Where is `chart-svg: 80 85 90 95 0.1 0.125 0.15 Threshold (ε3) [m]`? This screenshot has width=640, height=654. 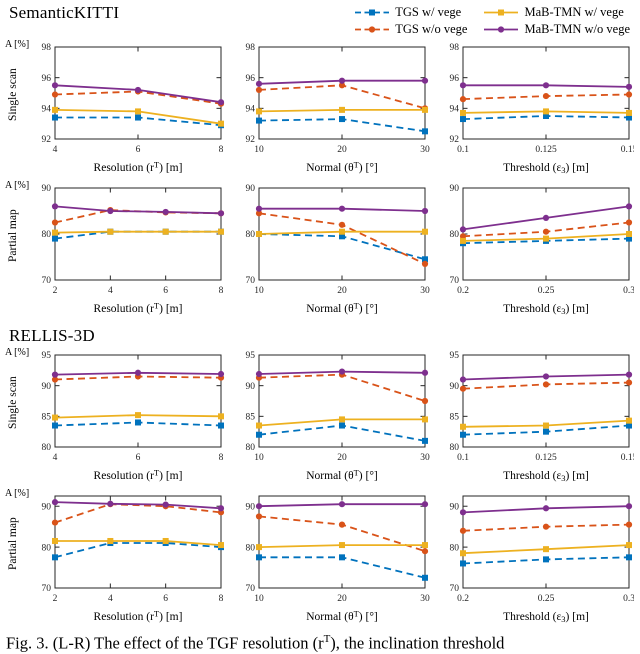 chart-svg: 80 85 90 95 0.1 0.125 0.15 Threshold (ε3) [m] is located at coordinates (544, 417).